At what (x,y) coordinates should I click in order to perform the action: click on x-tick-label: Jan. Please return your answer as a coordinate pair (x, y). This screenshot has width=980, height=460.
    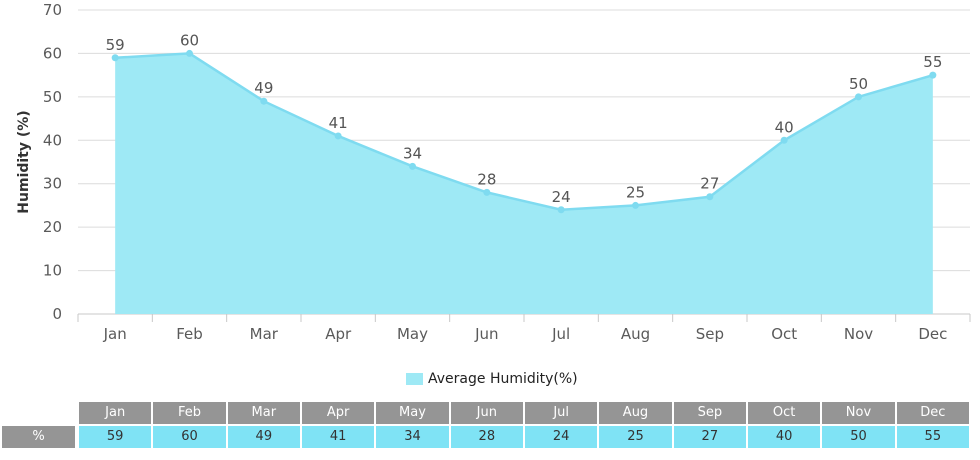
    Looking at the image, I should click on (115, 334).